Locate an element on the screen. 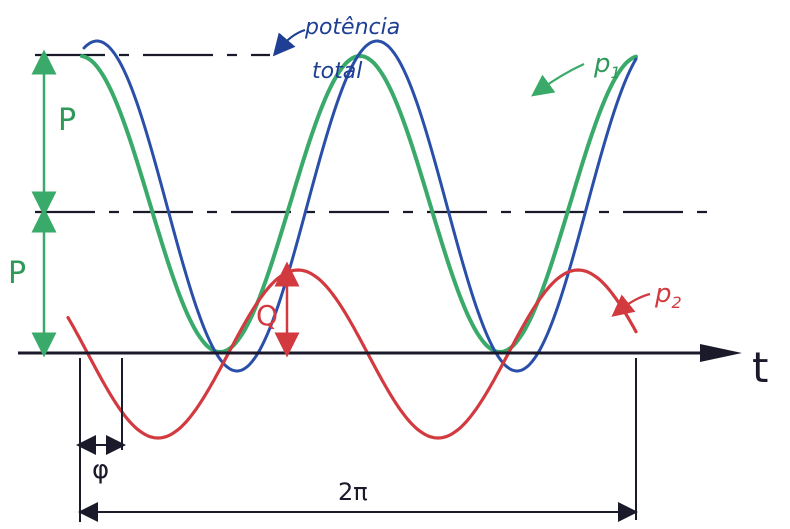 The height and width of the screenshot is (529, 790). phi-label: φ is located at coordinates (100, 470).